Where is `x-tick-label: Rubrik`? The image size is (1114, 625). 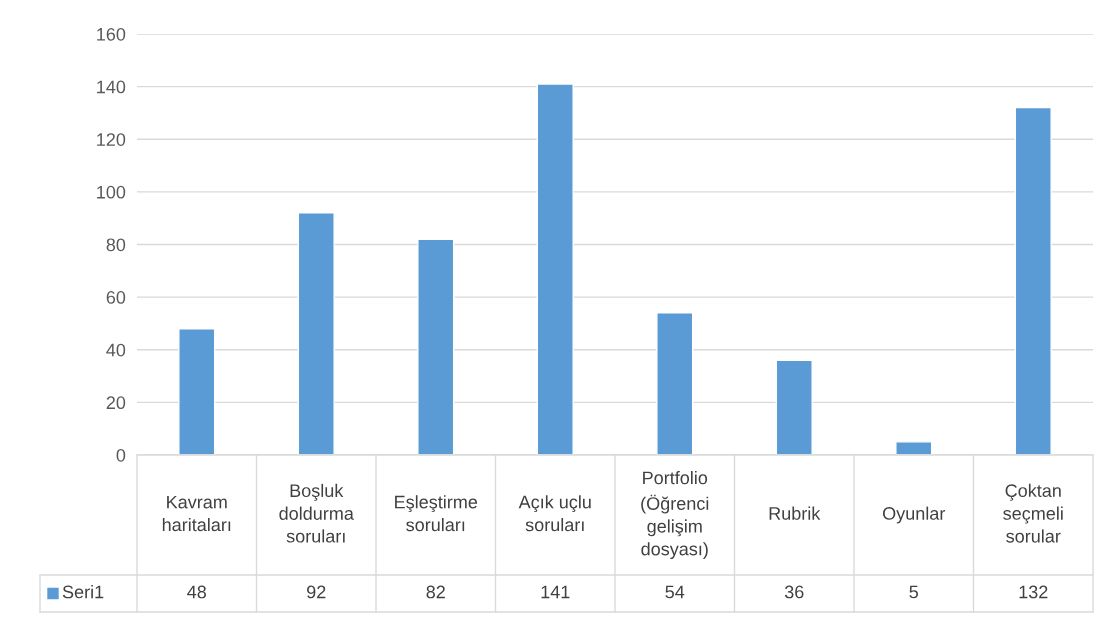
x-tick-label: Rubrik is located at coordinates (795, 513).